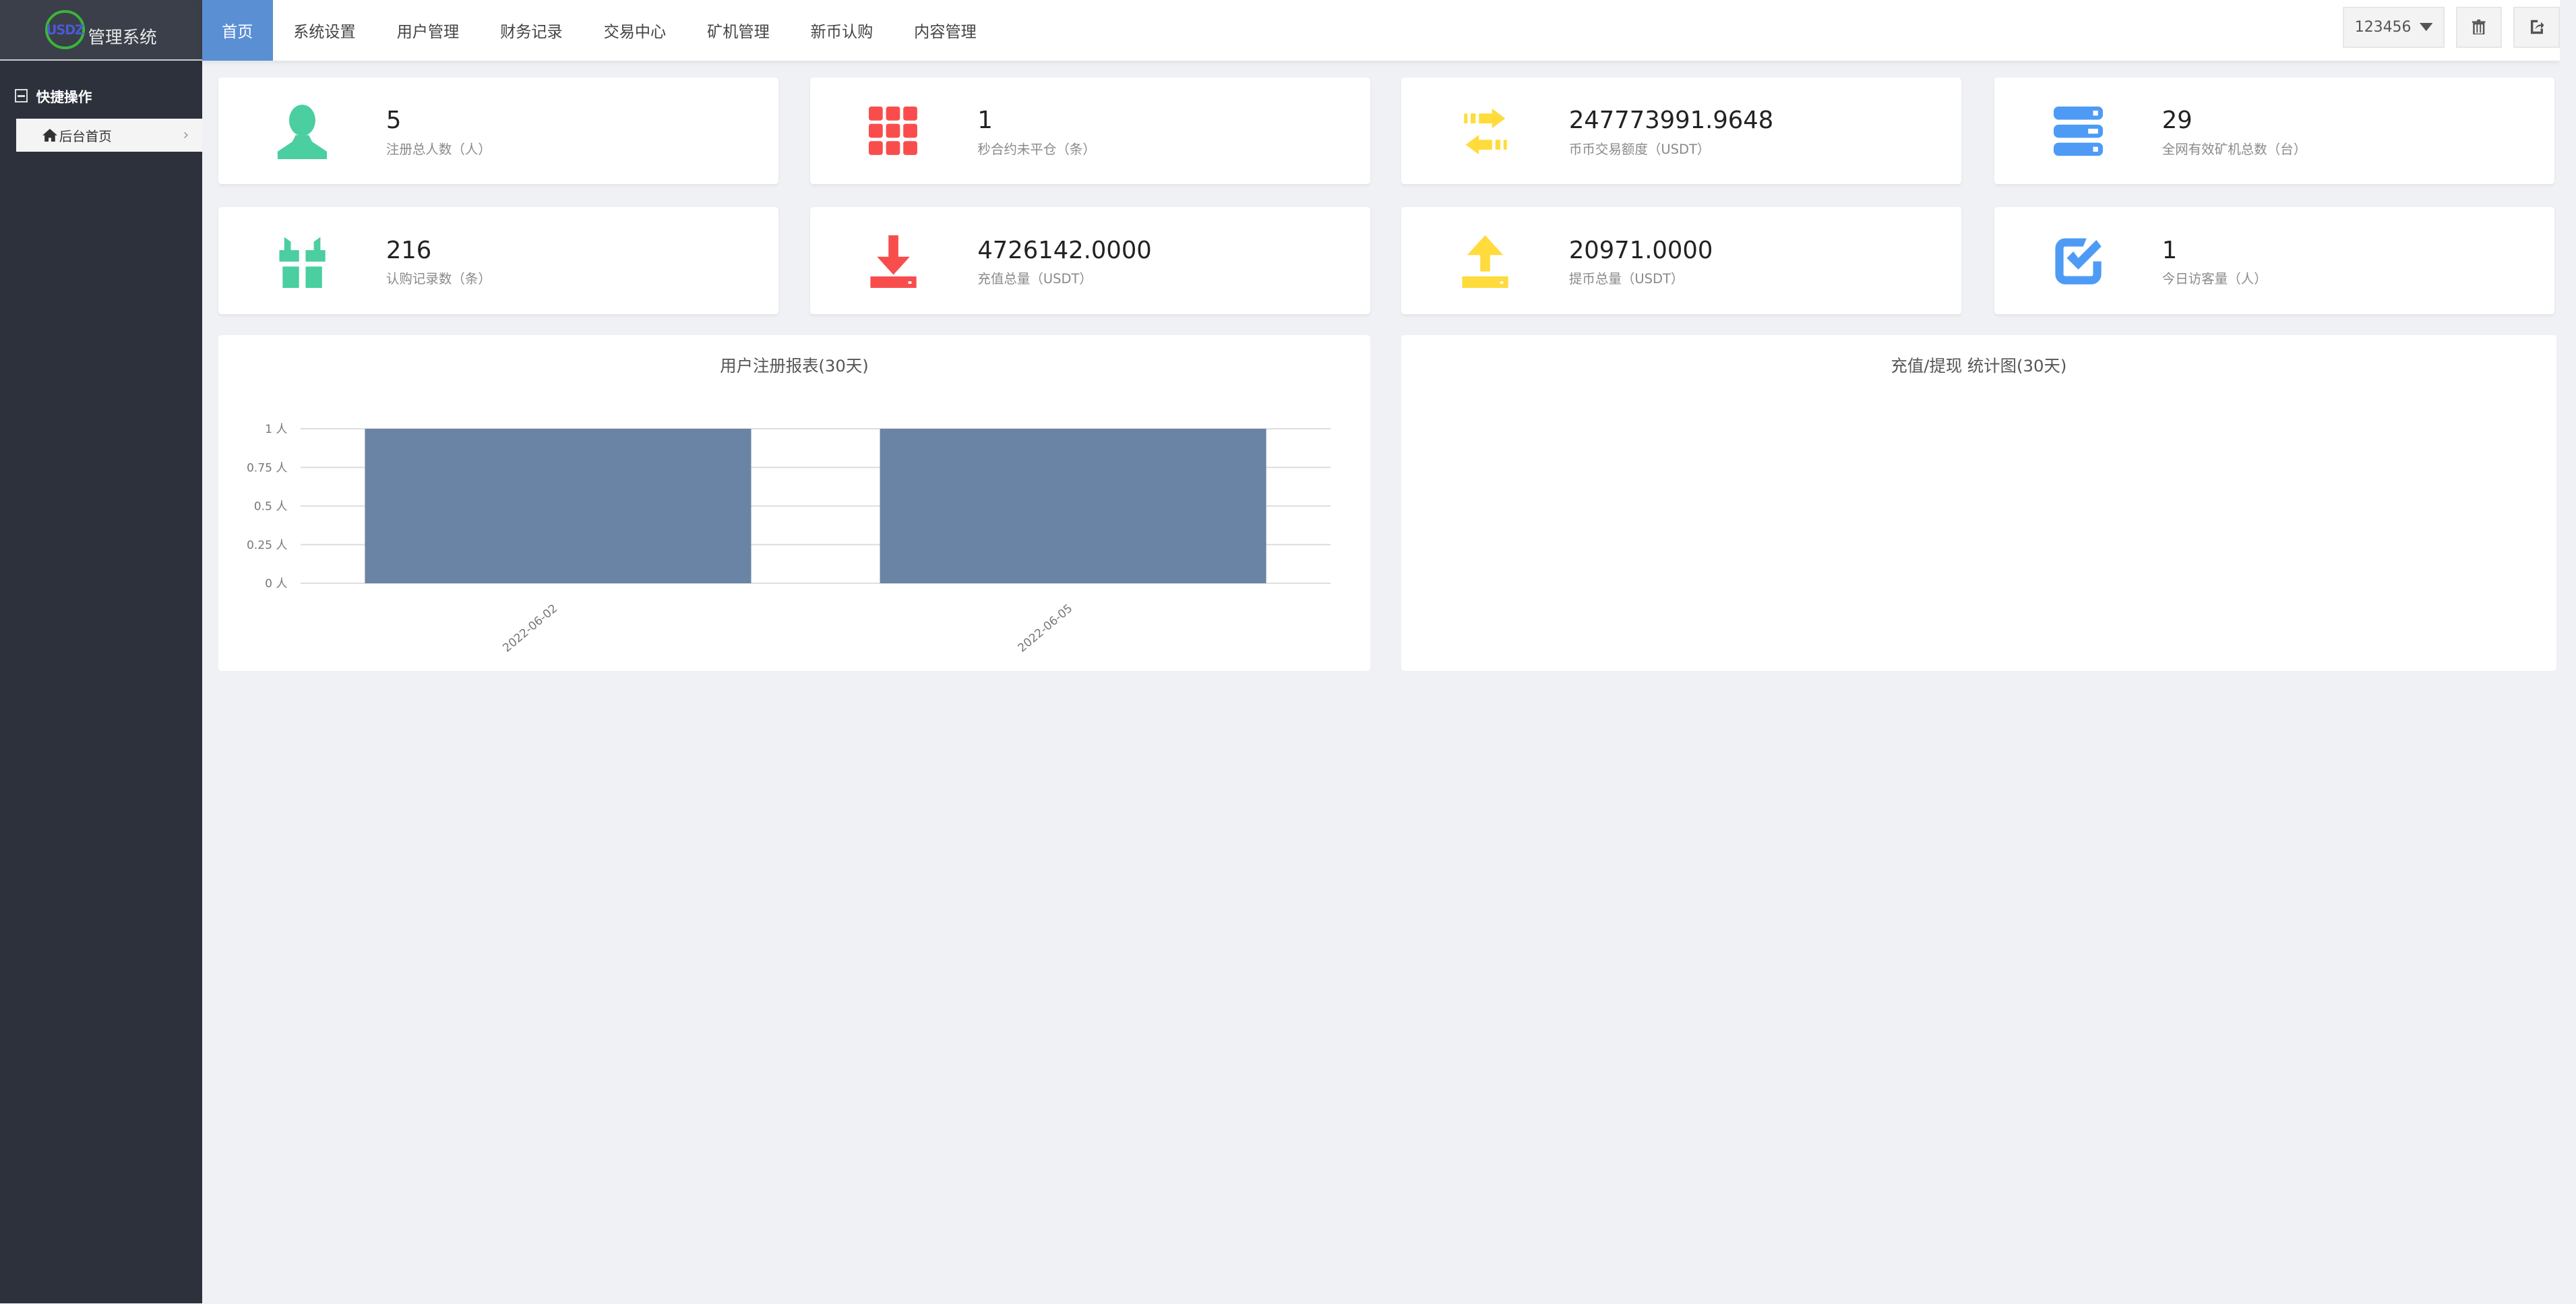 This screenshot has width=2576, height=1304. I want to click on gift-icon, so click(302, 261).